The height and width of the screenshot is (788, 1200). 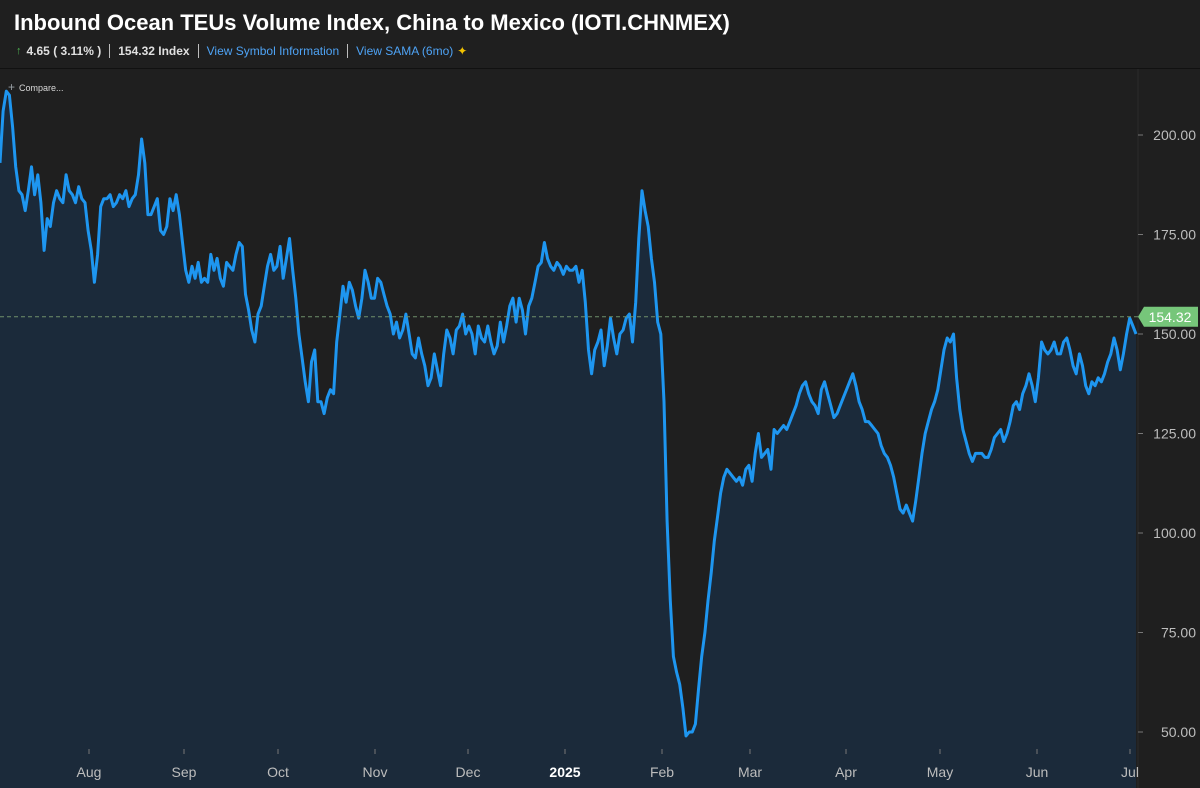 What do you see at coordinates (1130, 772) in the screenshot?
I see `x-tick-label: Jul` at bounding box center [1130, 772].